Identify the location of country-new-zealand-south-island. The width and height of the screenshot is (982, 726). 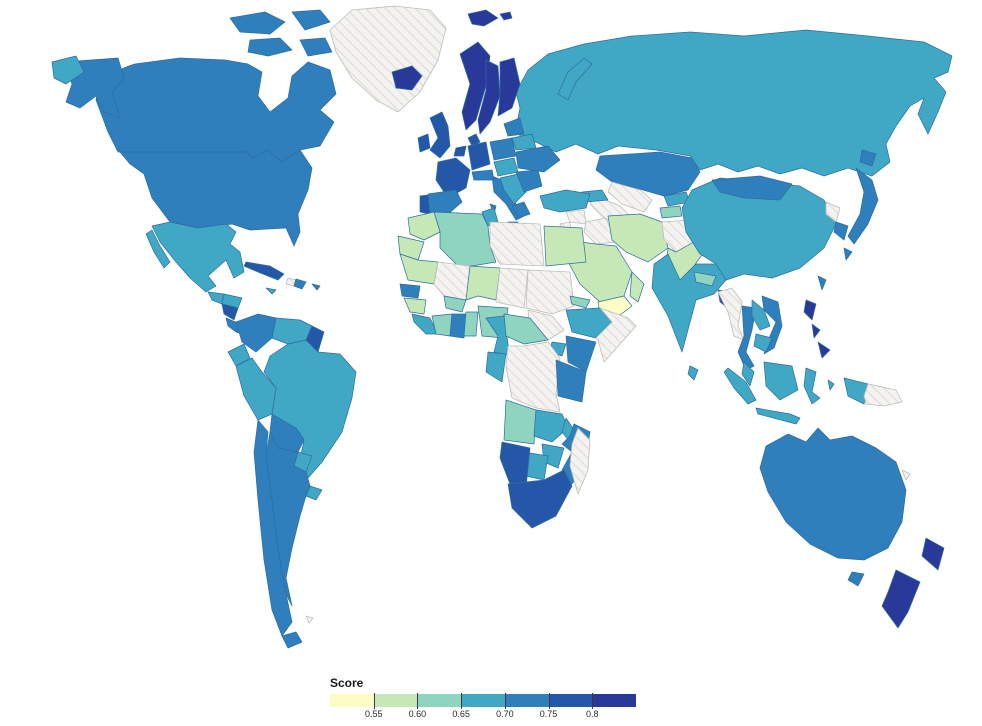
(901, 599).